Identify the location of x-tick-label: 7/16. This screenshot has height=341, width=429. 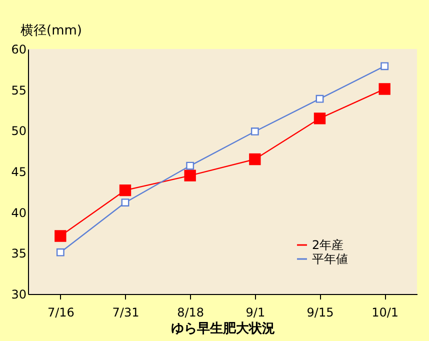
(60, 313).